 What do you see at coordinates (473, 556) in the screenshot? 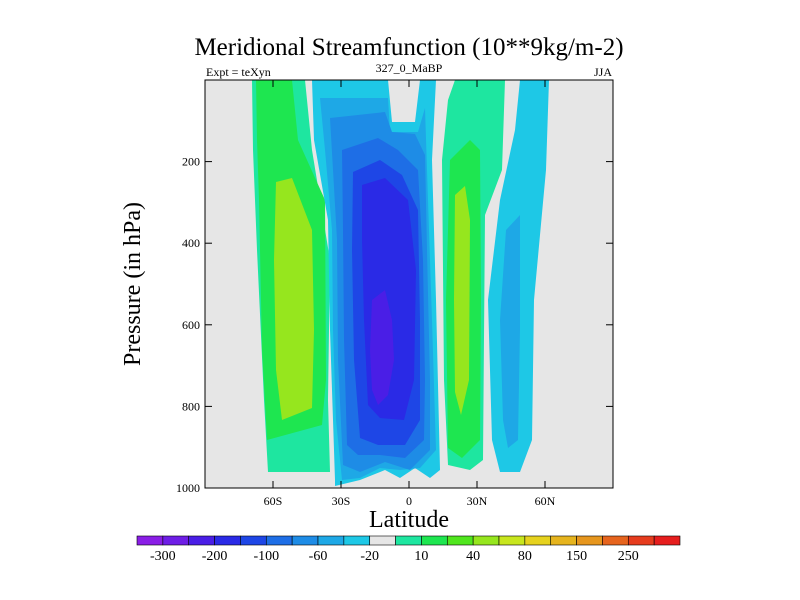
I see `colorbar-label: 40` at bounding box center [473, 556].